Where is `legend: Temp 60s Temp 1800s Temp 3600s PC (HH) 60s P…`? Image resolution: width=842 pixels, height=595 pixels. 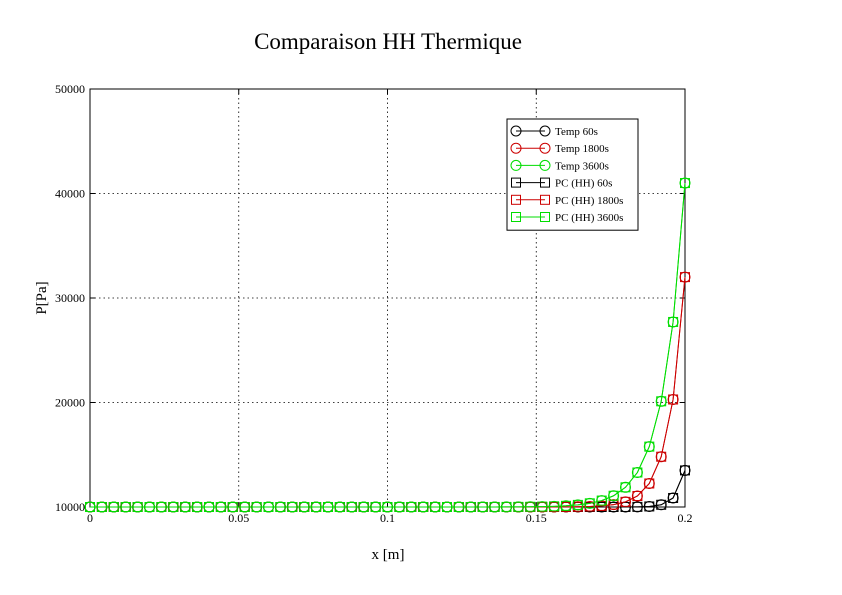 legend: Temp 60s Temp 1800s Temp 3600s PC (HH) 60s P… is located at coordinates (572, 174).